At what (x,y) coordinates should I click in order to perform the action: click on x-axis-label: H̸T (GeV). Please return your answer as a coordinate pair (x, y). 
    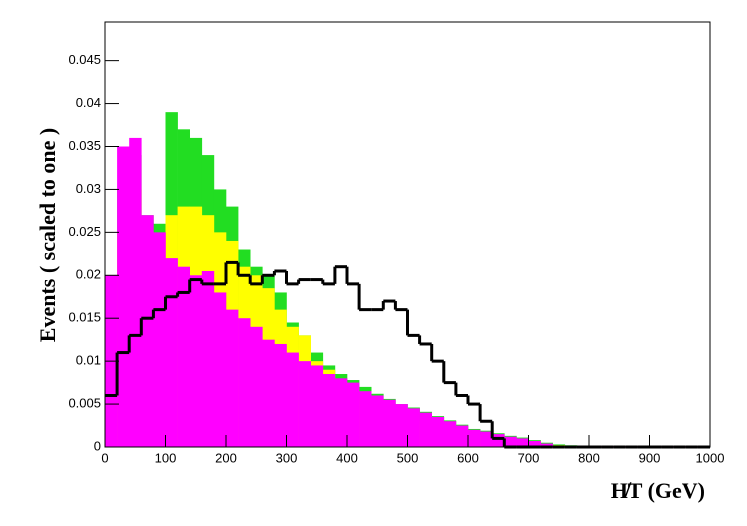
    Looking at the image, I should click on (658, 490).